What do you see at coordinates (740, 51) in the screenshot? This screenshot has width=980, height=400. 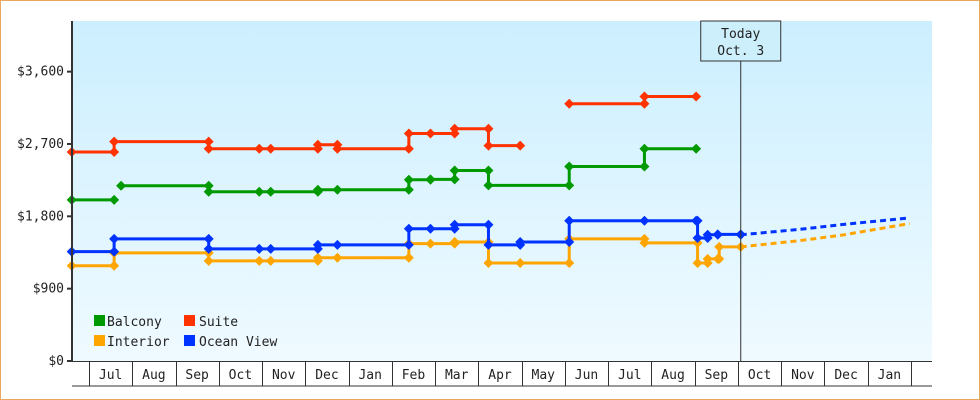 I see `today-date: Oct. 3` at bounding box center [740, 51].